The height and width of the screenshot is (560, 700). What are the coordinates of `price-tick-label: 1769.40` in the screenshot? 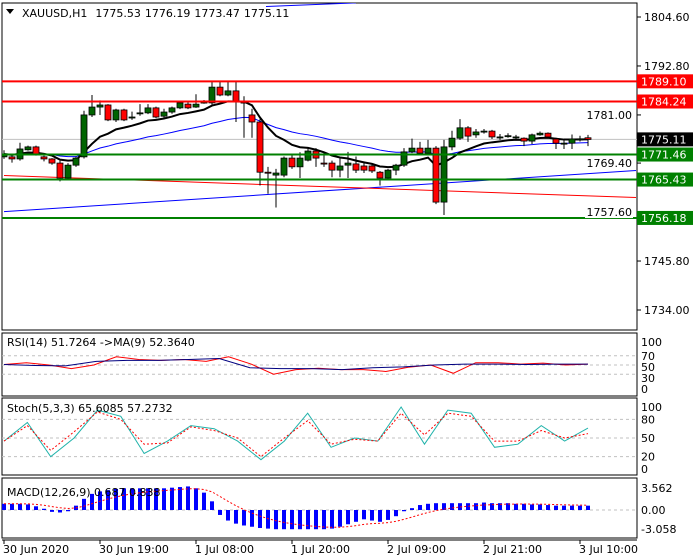 It's located at (610, 163).